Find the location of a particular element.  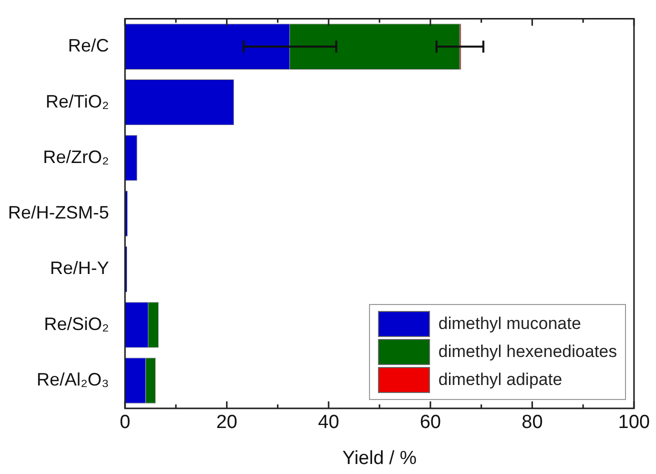

x-tick-label: 100 is located at coordinates (634, 423).